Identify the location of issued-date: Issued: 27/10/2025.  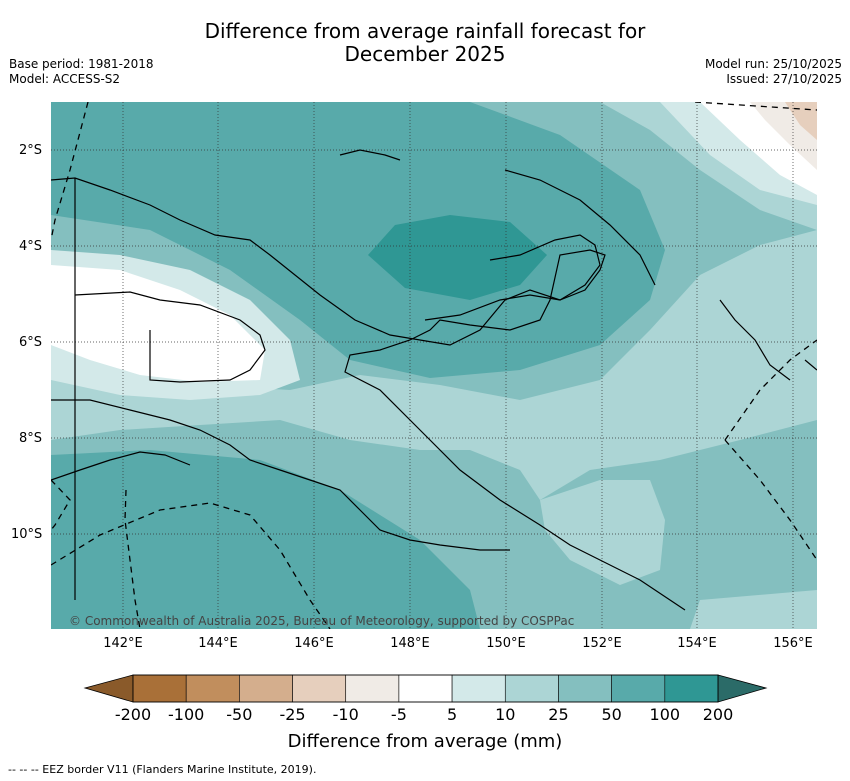
(784, 79).